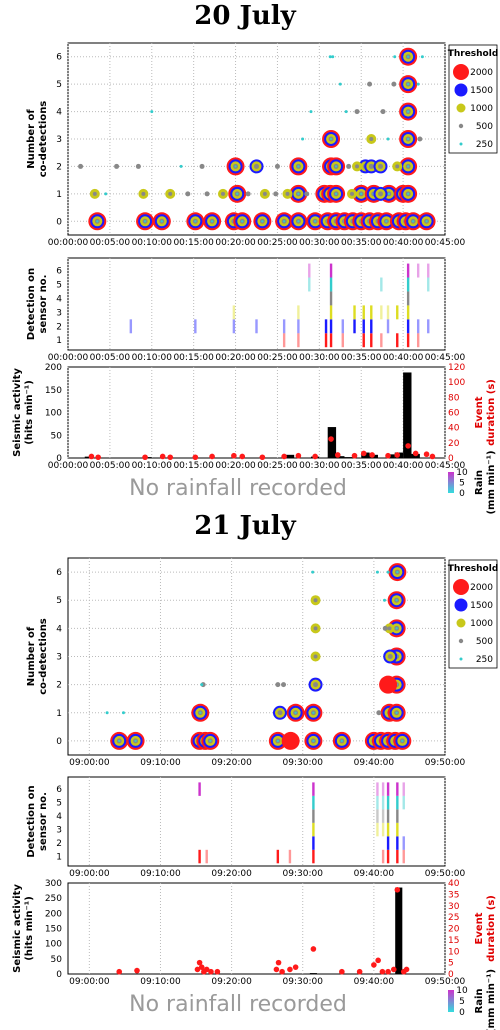  Describe the element at coordinates (319, 243) in the screenshot. I see `july20-co-xtick-label: 00:30:00` at that location.